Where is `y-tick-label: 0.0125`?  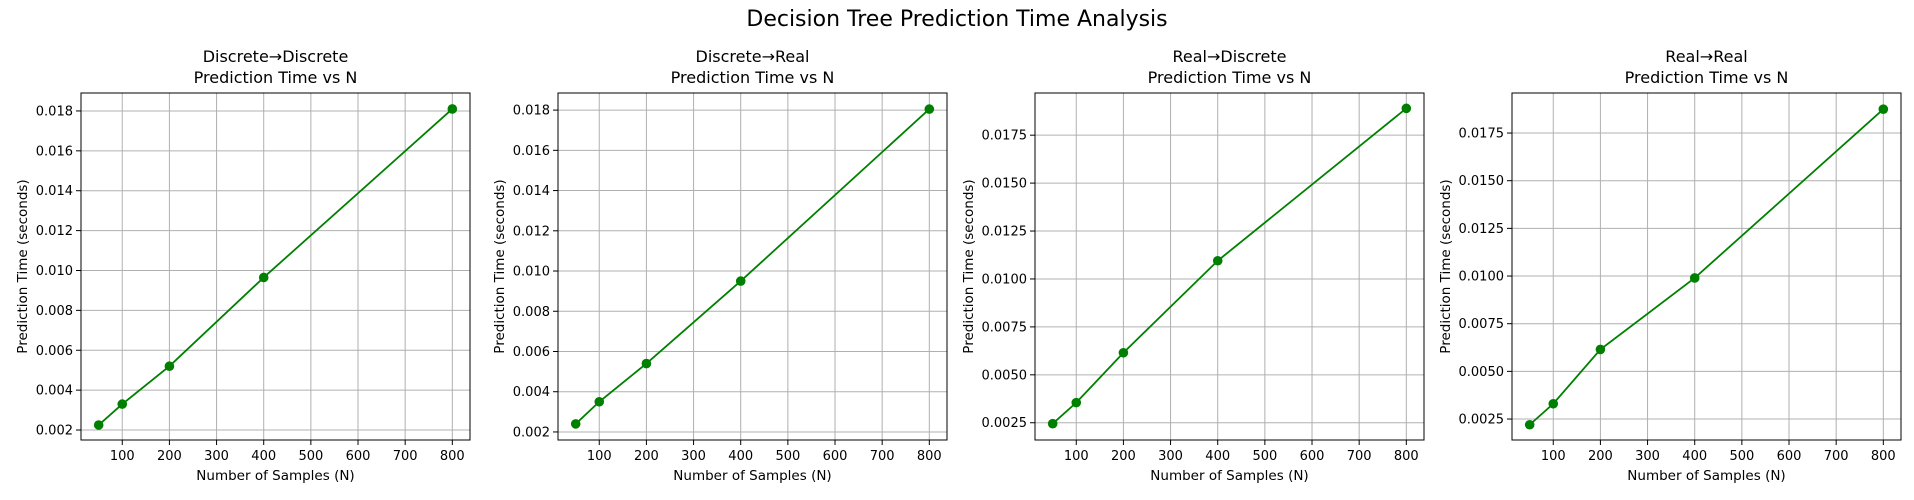
y-tick-label: 0.0125 is located at coordinates (1005, 232).